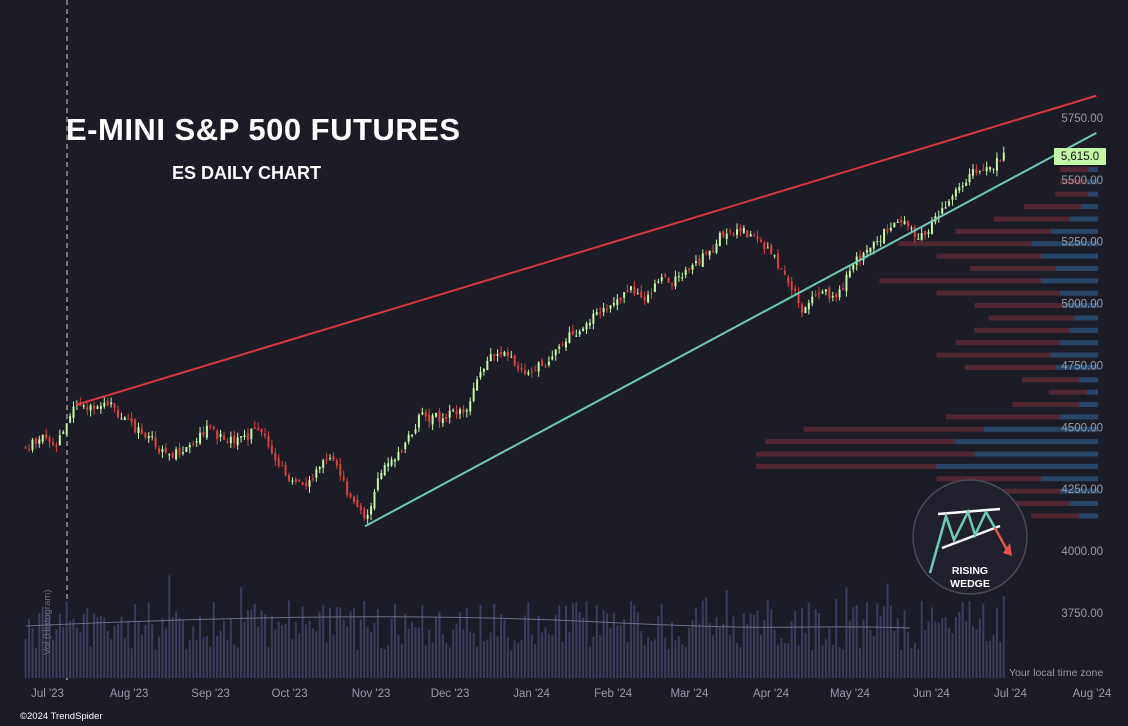  I want to click on timezone-label: Your local time zone, so click(1056, 673).